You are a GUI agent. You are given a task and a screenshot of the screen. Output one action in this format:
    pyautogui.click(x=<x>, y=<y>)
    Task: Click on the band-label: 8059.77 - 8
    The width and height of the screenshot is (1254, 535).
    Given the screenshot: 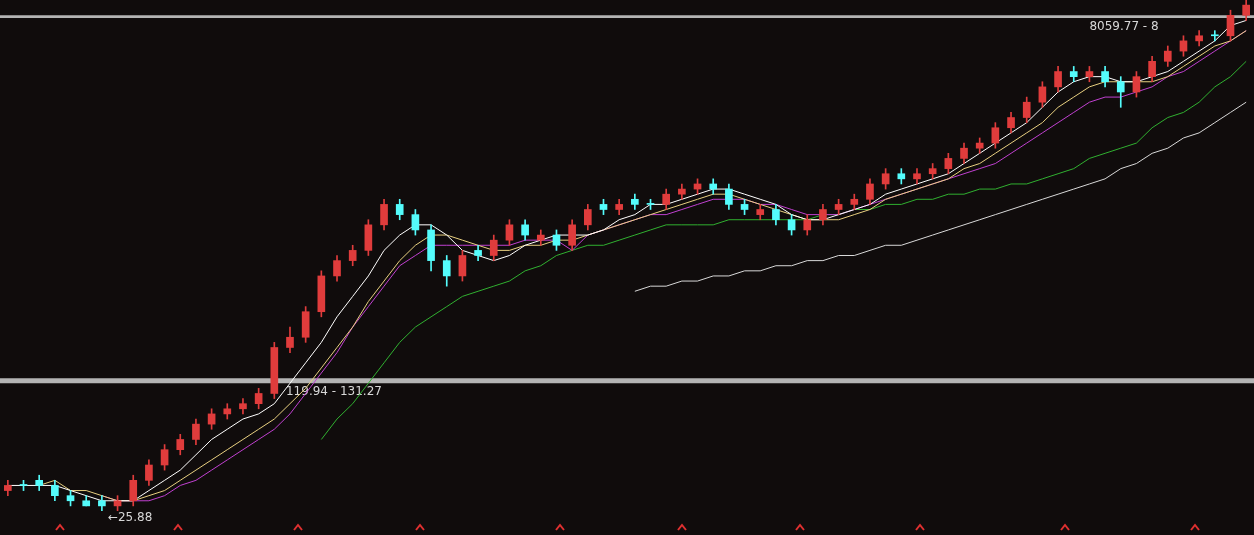 What is the action you would take?
    pyautogui.click(x=1124, y=26)
    